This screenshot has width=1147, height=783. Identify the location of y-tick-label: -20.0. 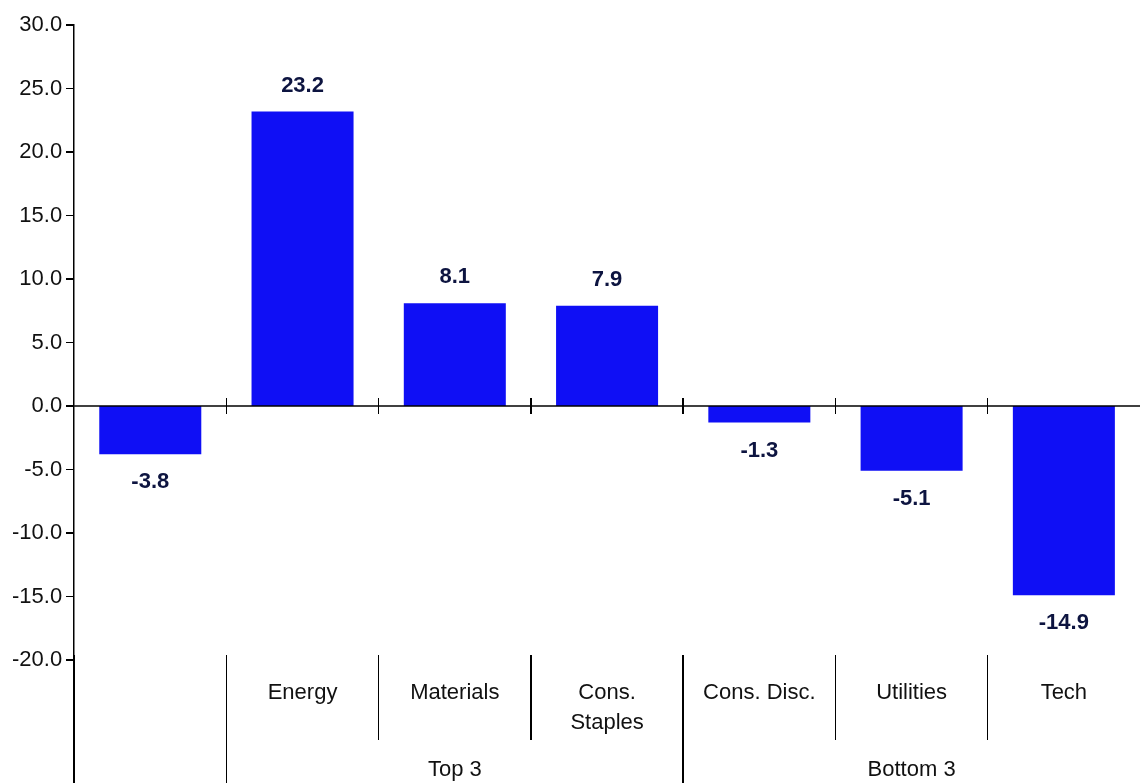
(37, 659).